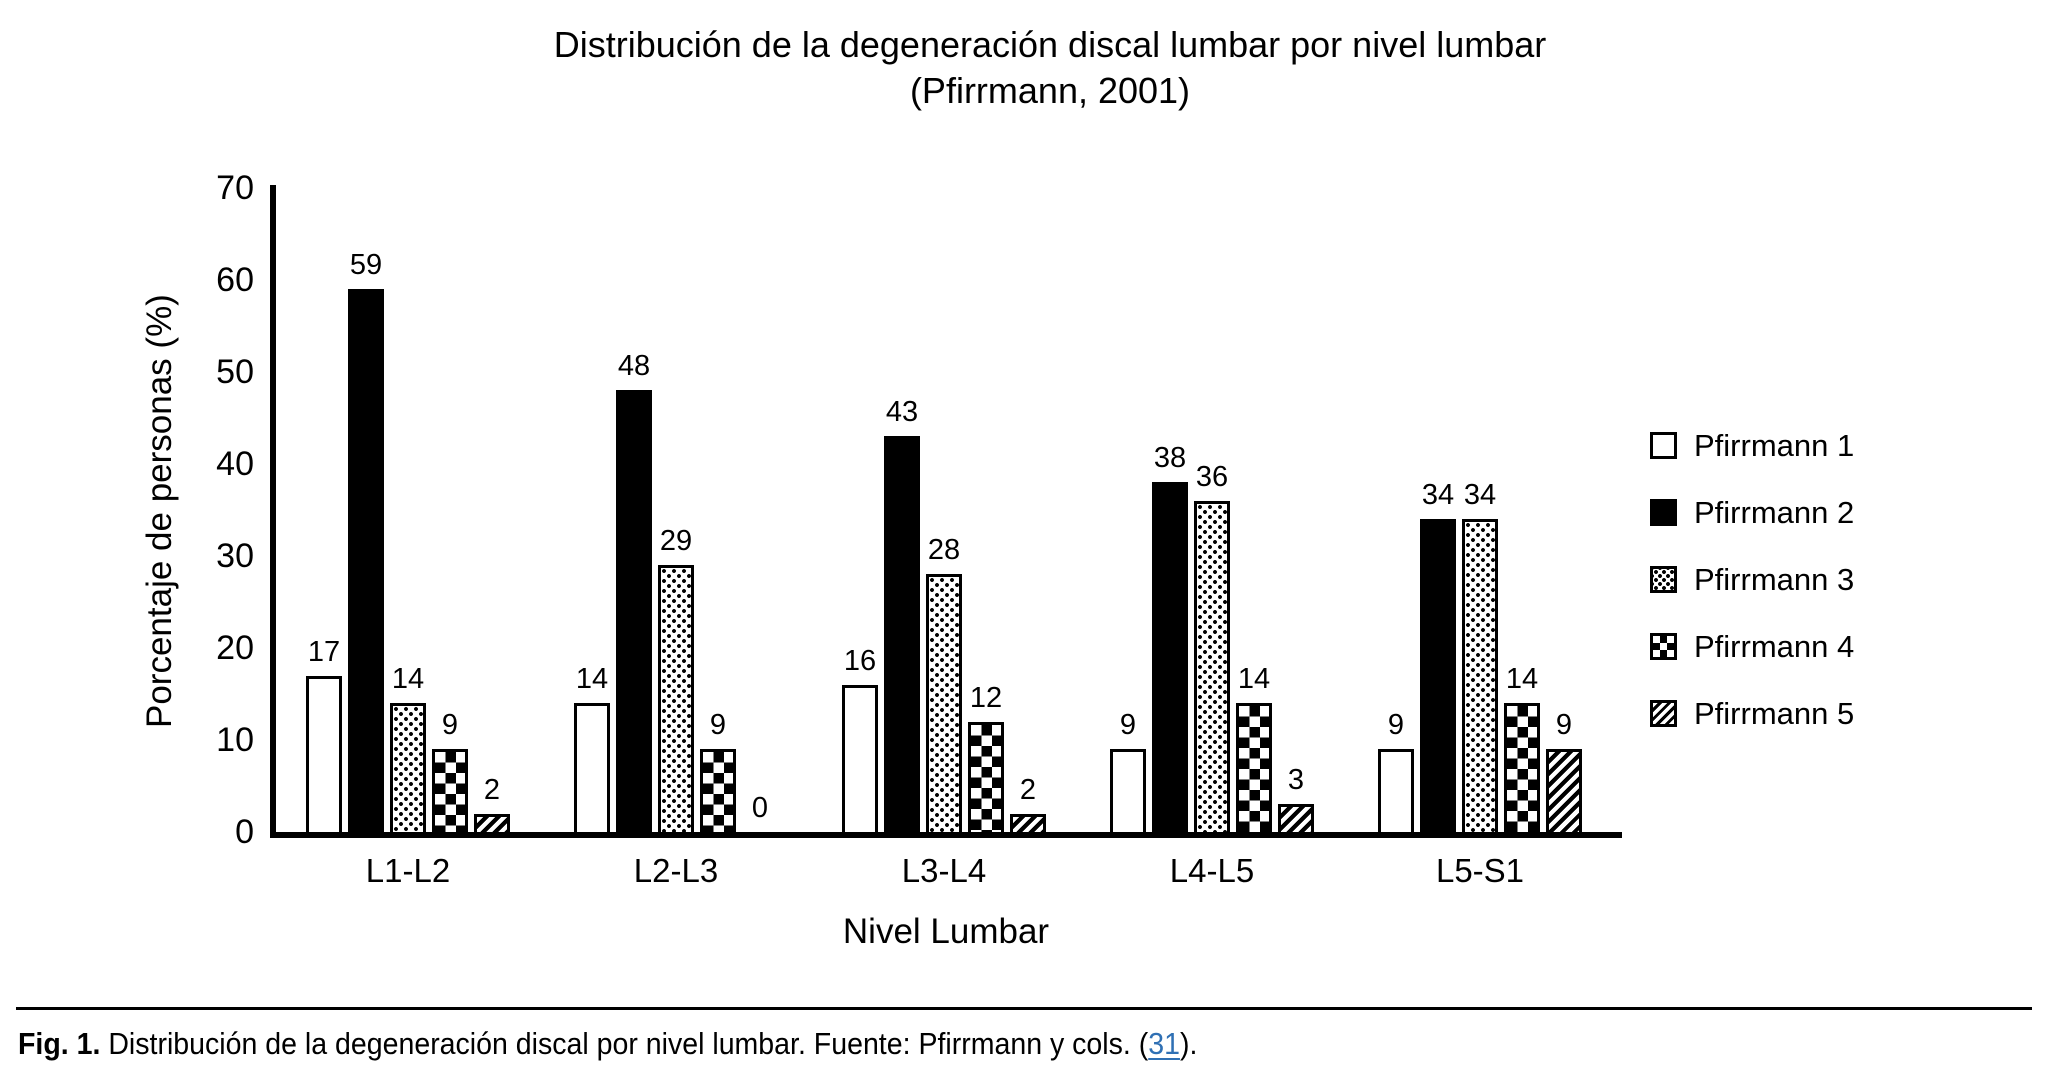  Describe the element at coordinates (1024, 1008) in the screenshot. I see `caption-rule` at that location.